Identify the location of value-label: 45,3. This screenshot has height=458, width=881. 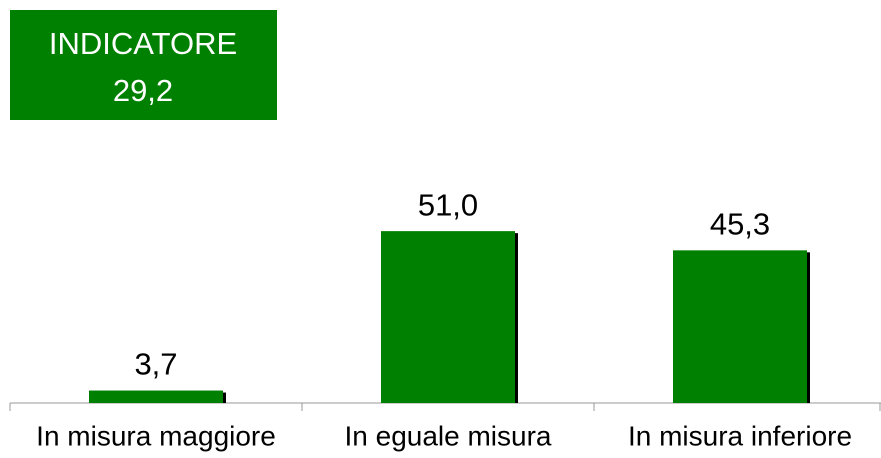
(740, 224).